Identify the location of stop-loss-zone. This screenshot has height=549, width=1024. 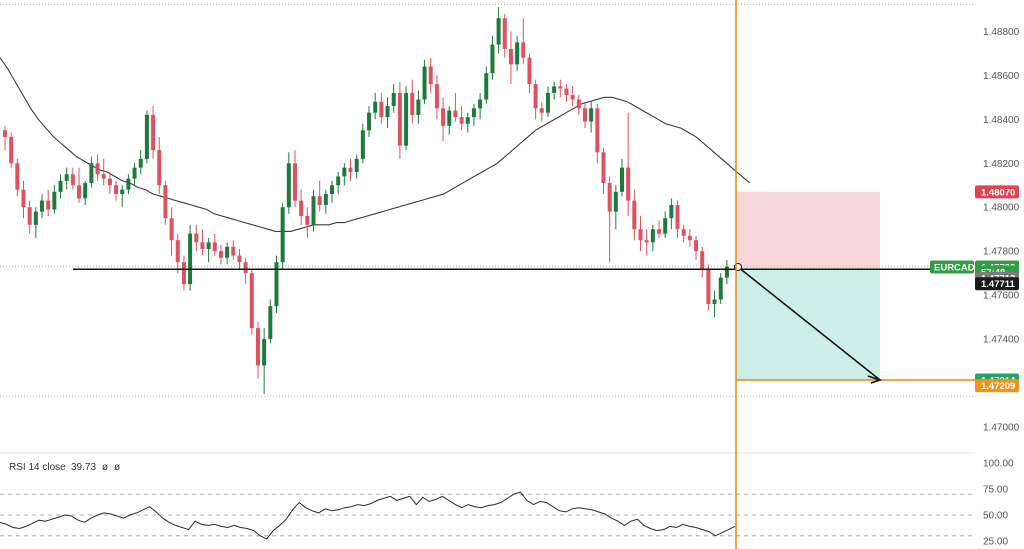
(808, 229).